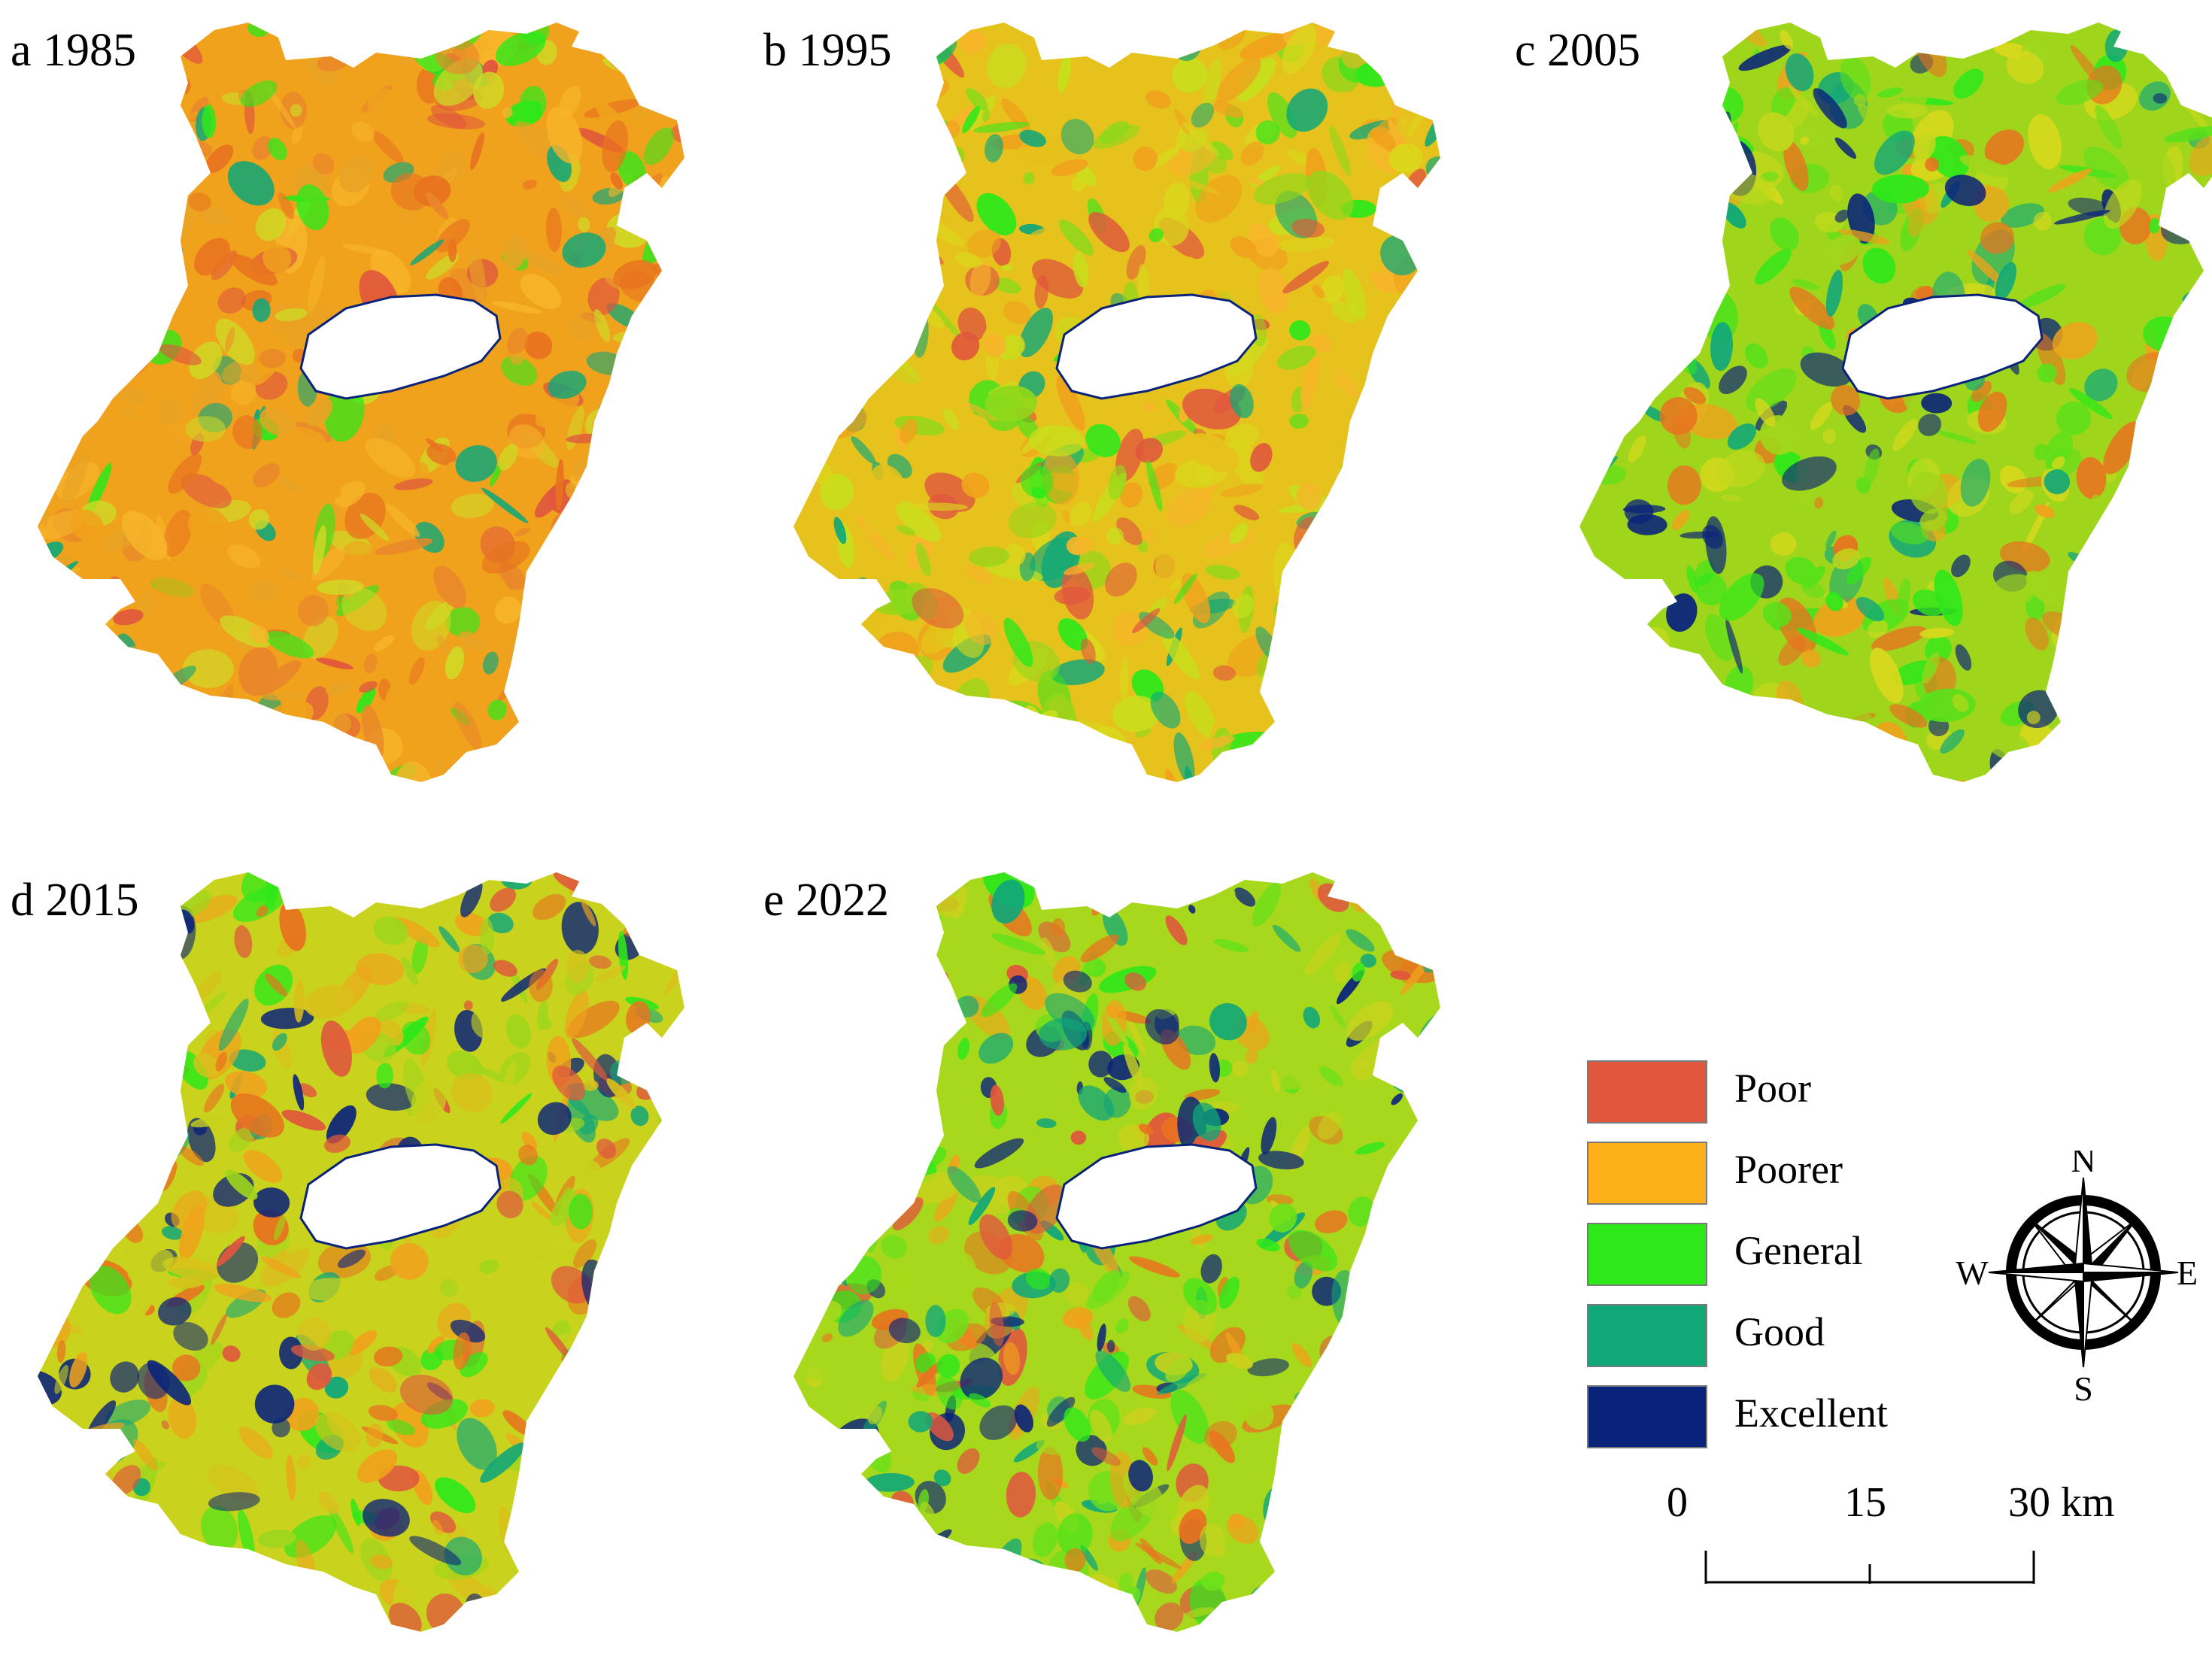 This screenshot has height=1677, width=2212. What do you see at coordinates (1116, 402) in the screenshot?
I see `map-image-b` at bounding box center [1116, 402].